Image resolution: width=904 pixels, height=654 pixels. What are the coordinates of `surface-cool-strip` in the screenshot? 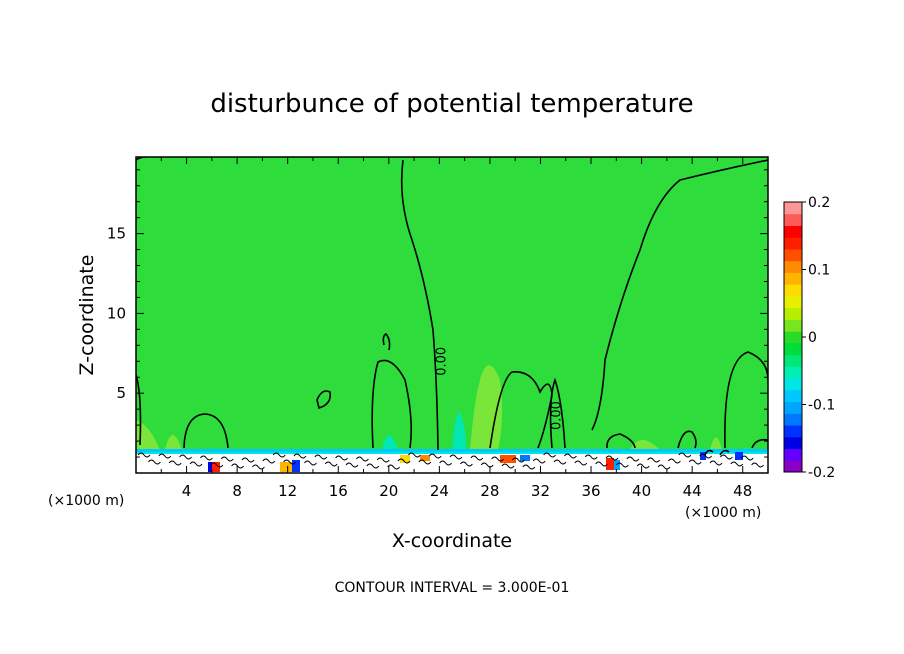 It's located at (452, 451).